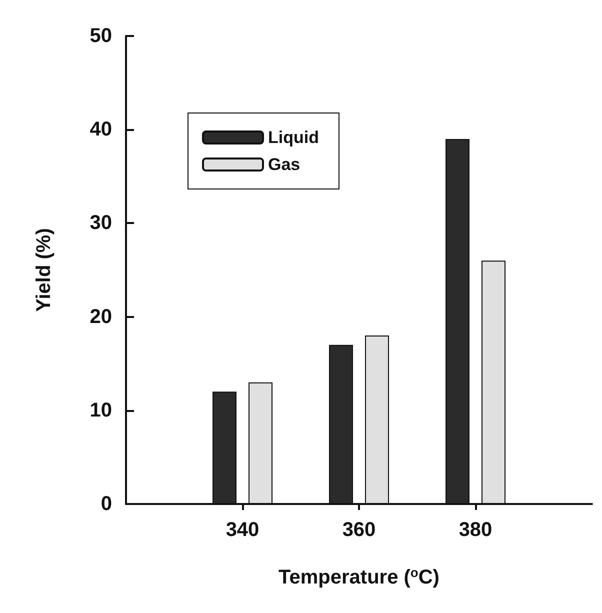  What do you see at coordinates (293, 137) in the screenshot?
I see `legend-label: Liquid` at bounding box center [293, 137].